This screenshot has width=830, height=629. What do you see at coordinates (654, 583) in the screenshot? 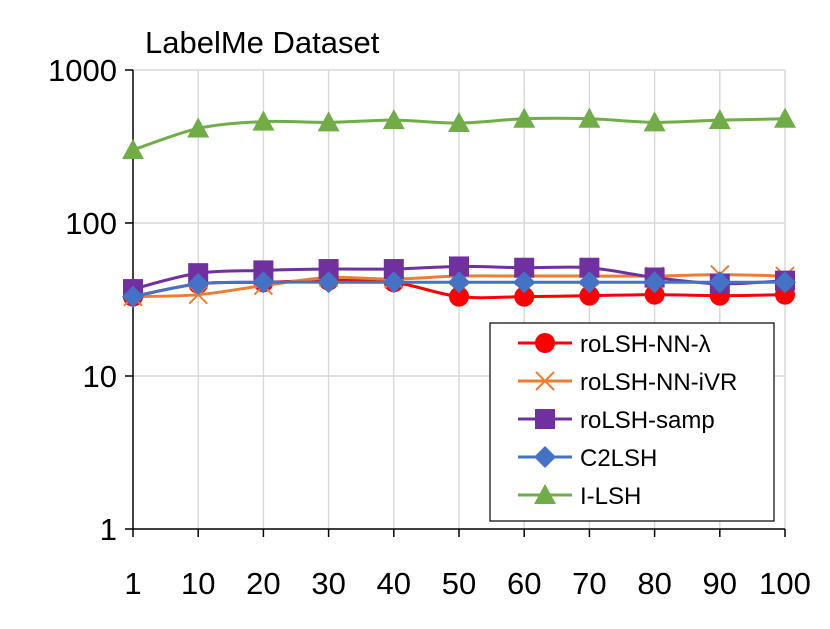
I see `x-tick-label: 80` at bounding box center [654, 583].